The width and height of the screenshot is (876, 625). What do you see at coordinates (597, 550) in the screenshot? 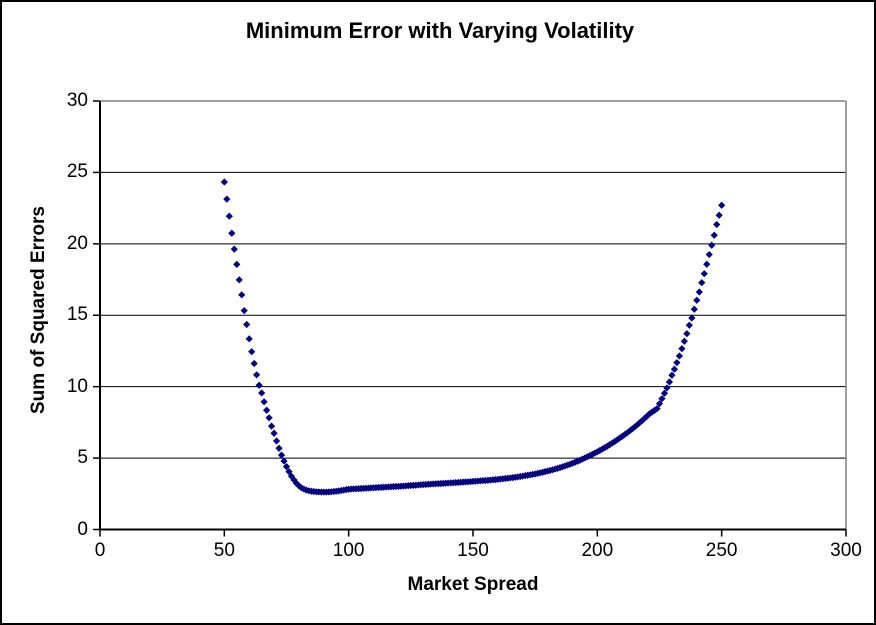
I see `x-tick-label: 200` at bounding box center [597, 550].